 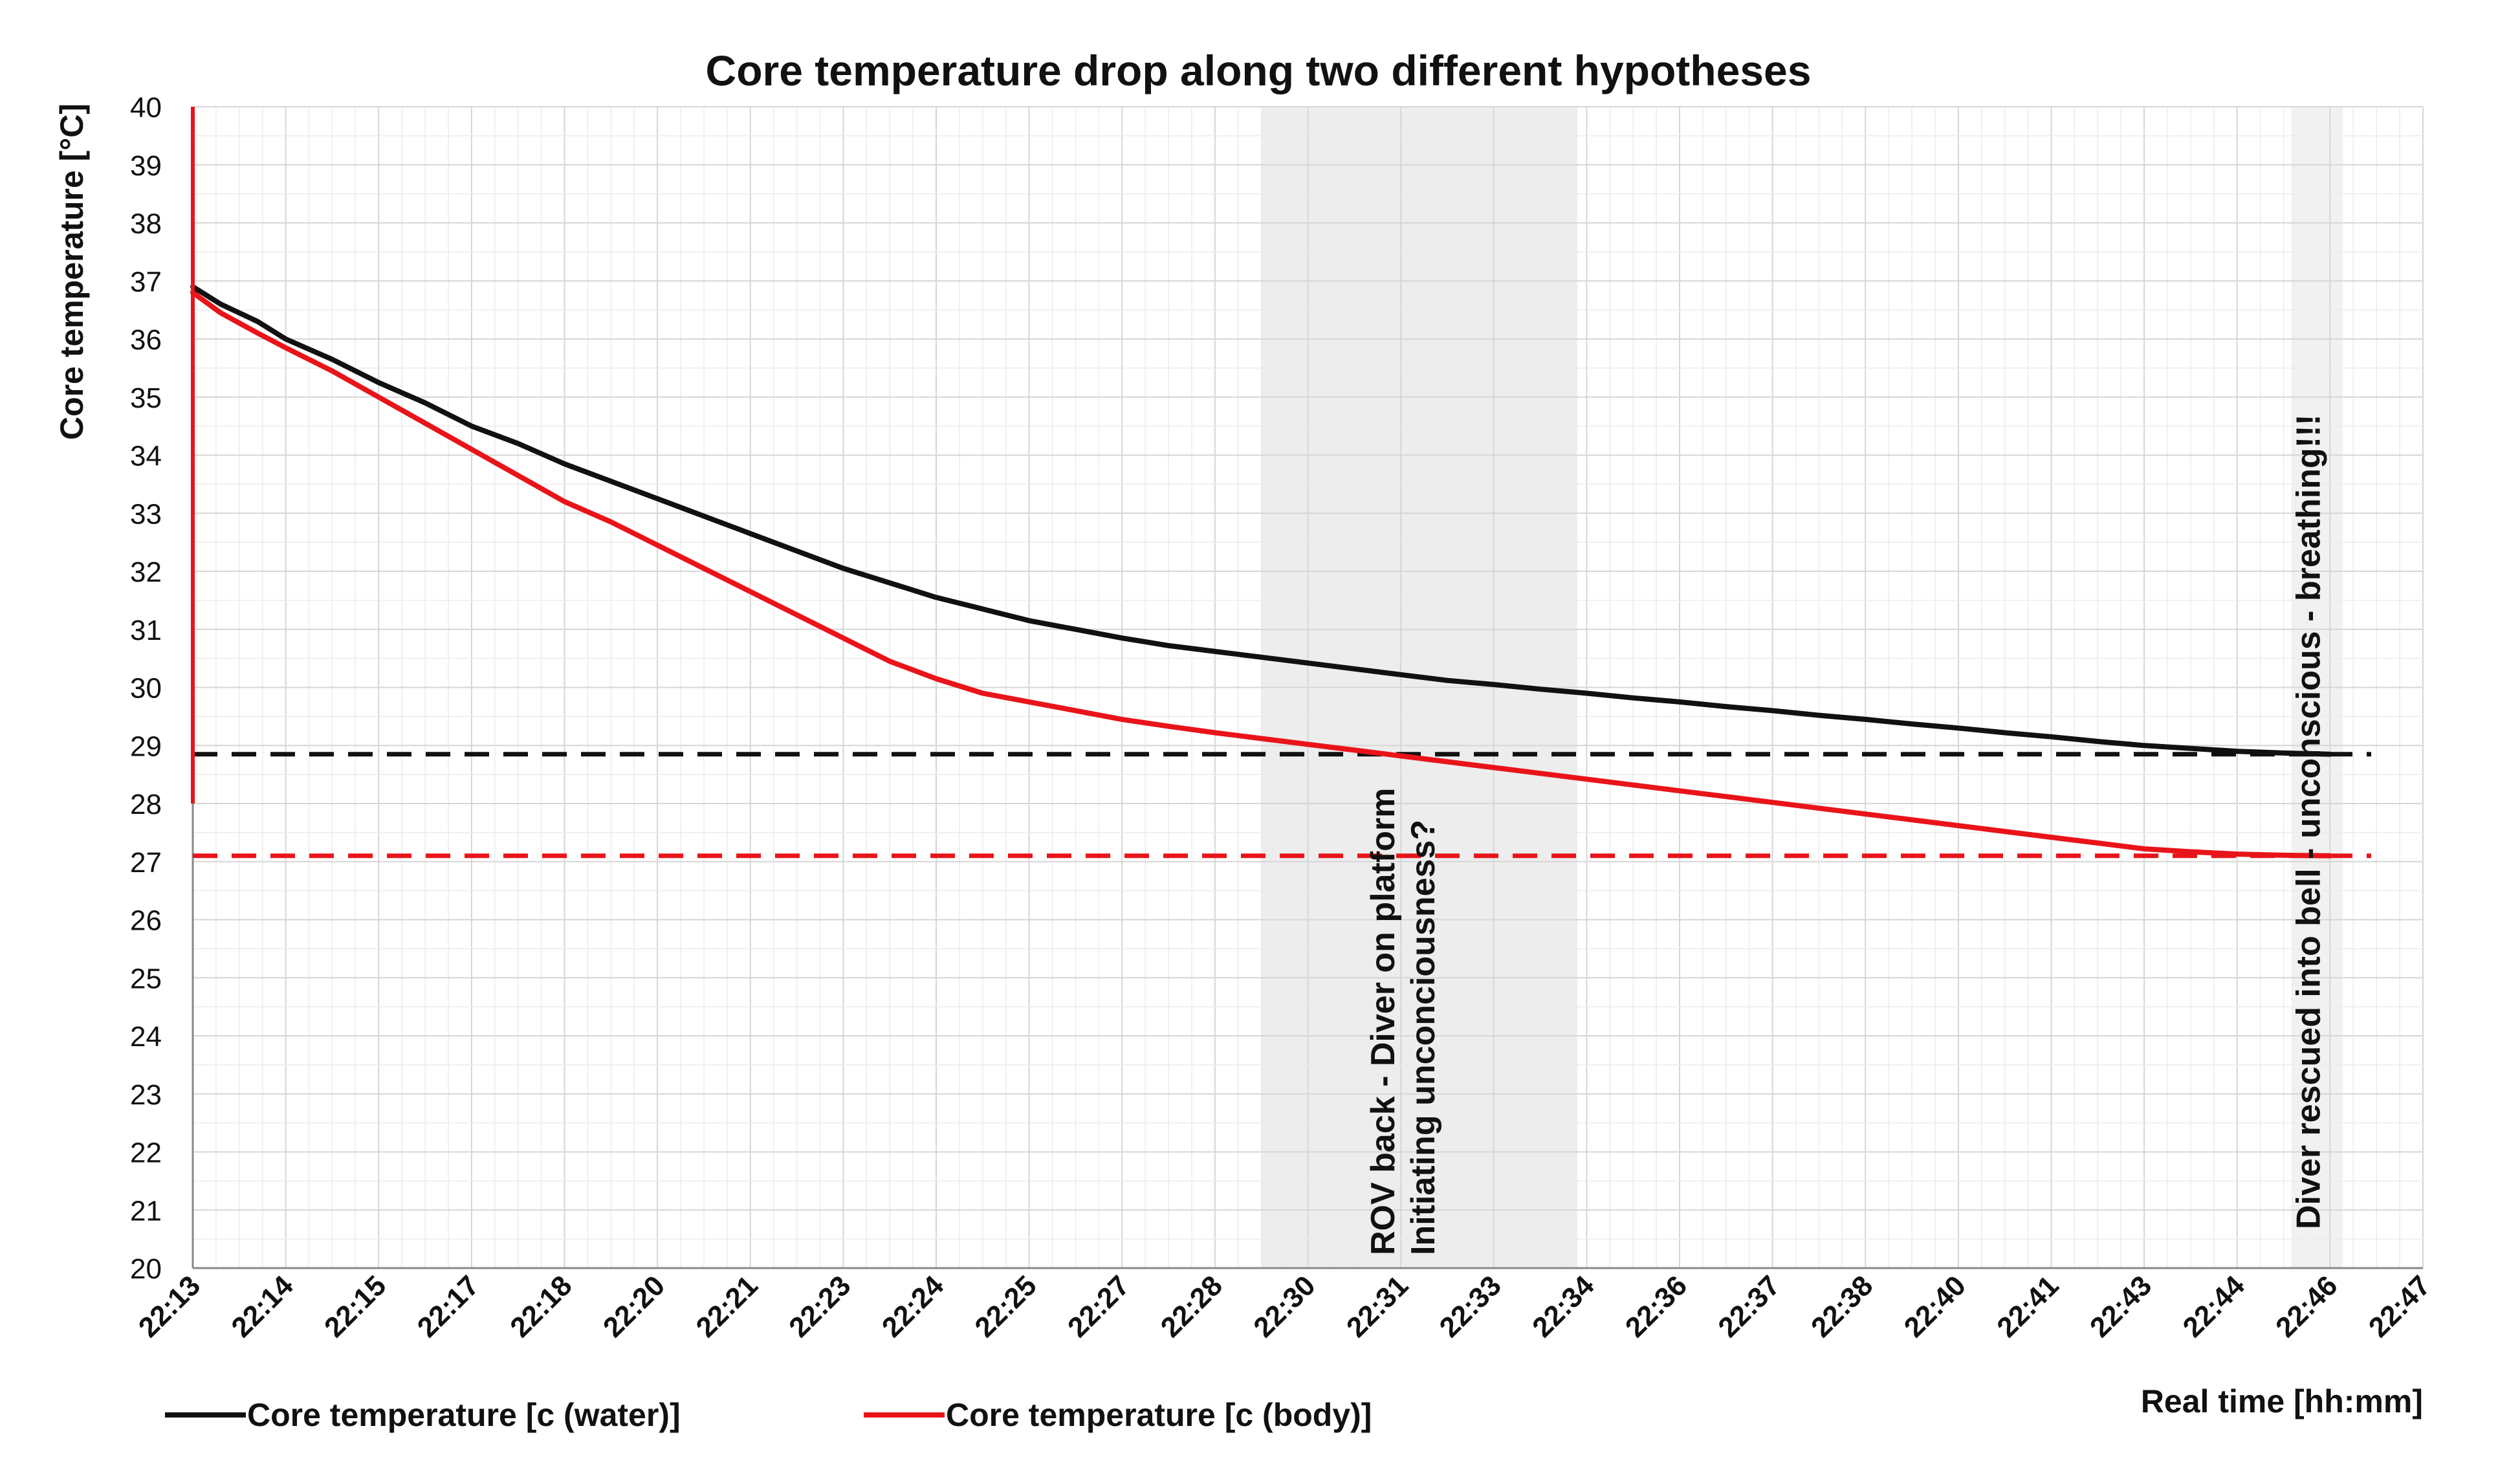 I want to click on annotation-rov-back-line: ROV back - Diver on platform, so click(x=1383, y=1022).